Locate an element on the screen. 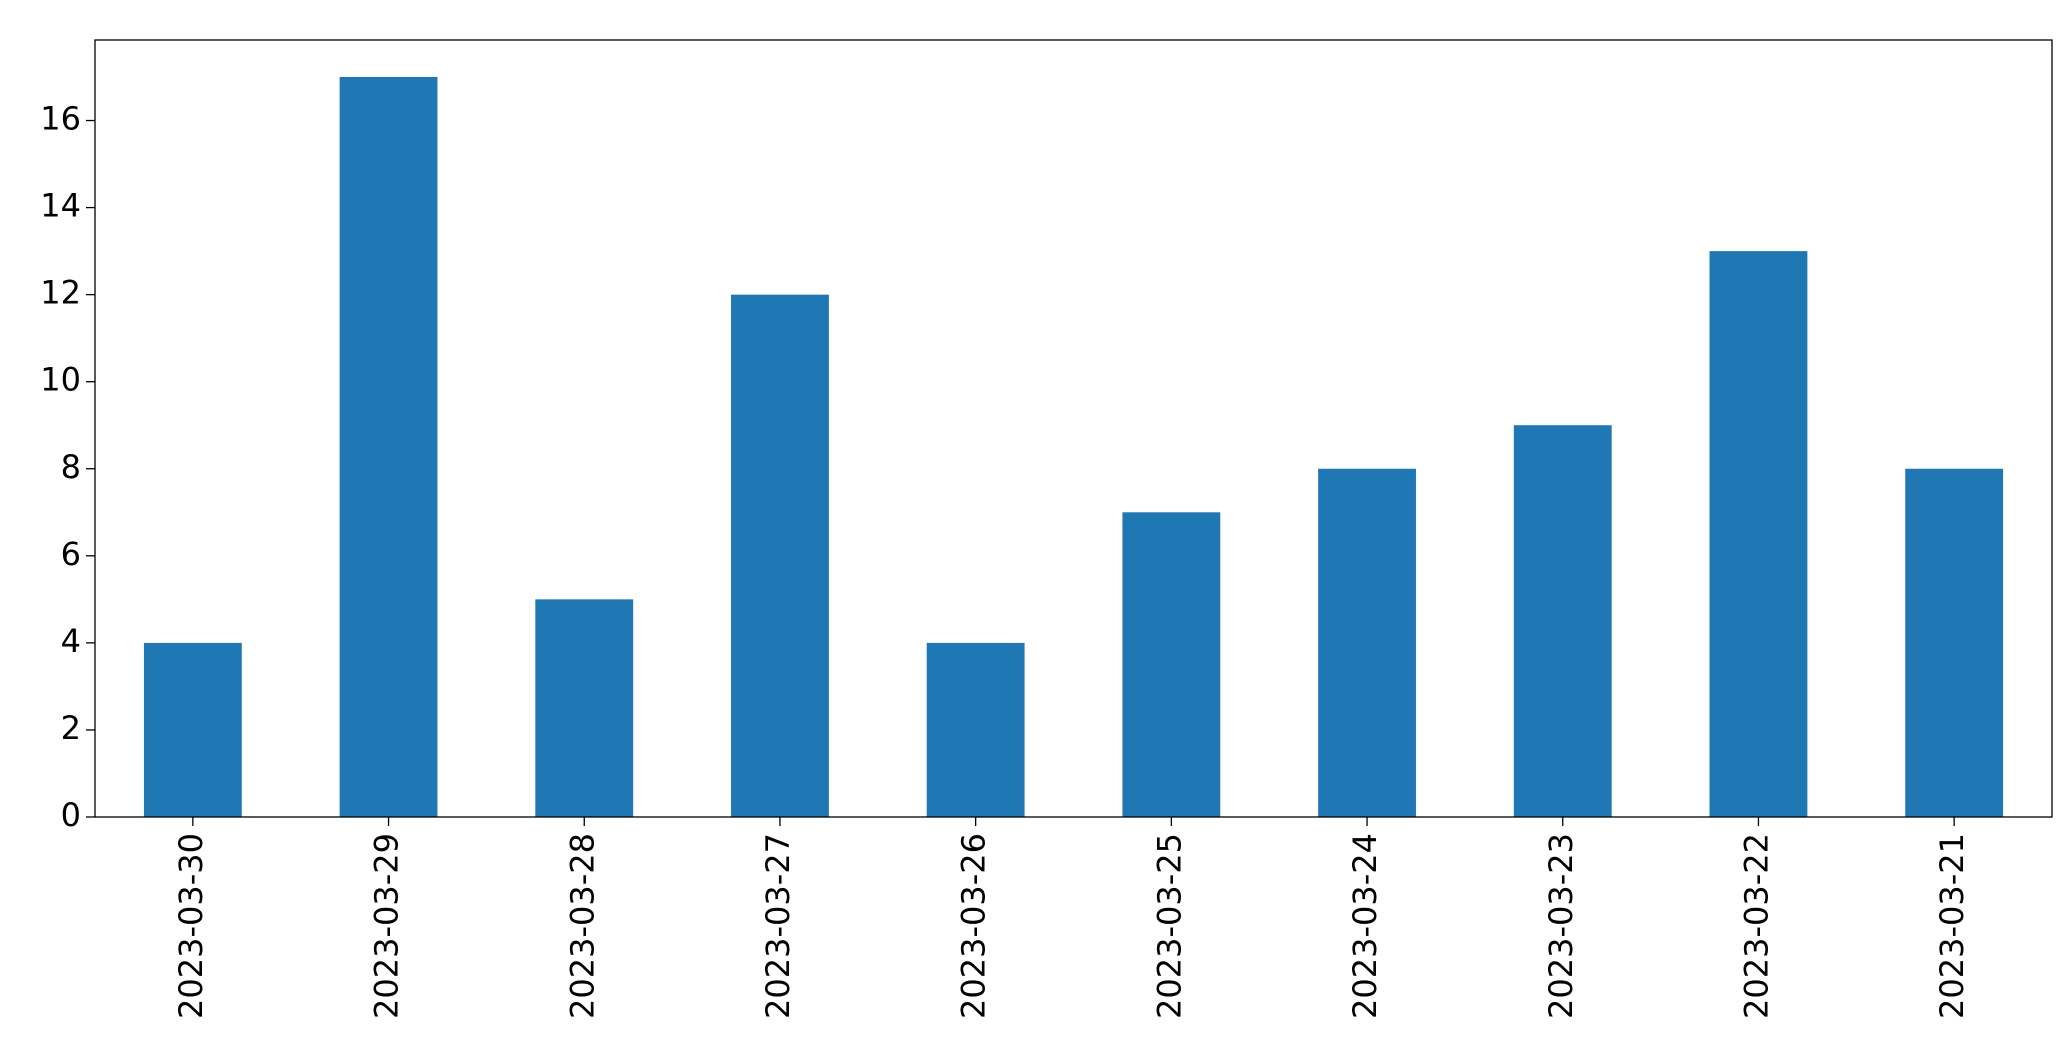  y-tick-label: 8 is located at coordinates (71, 467).